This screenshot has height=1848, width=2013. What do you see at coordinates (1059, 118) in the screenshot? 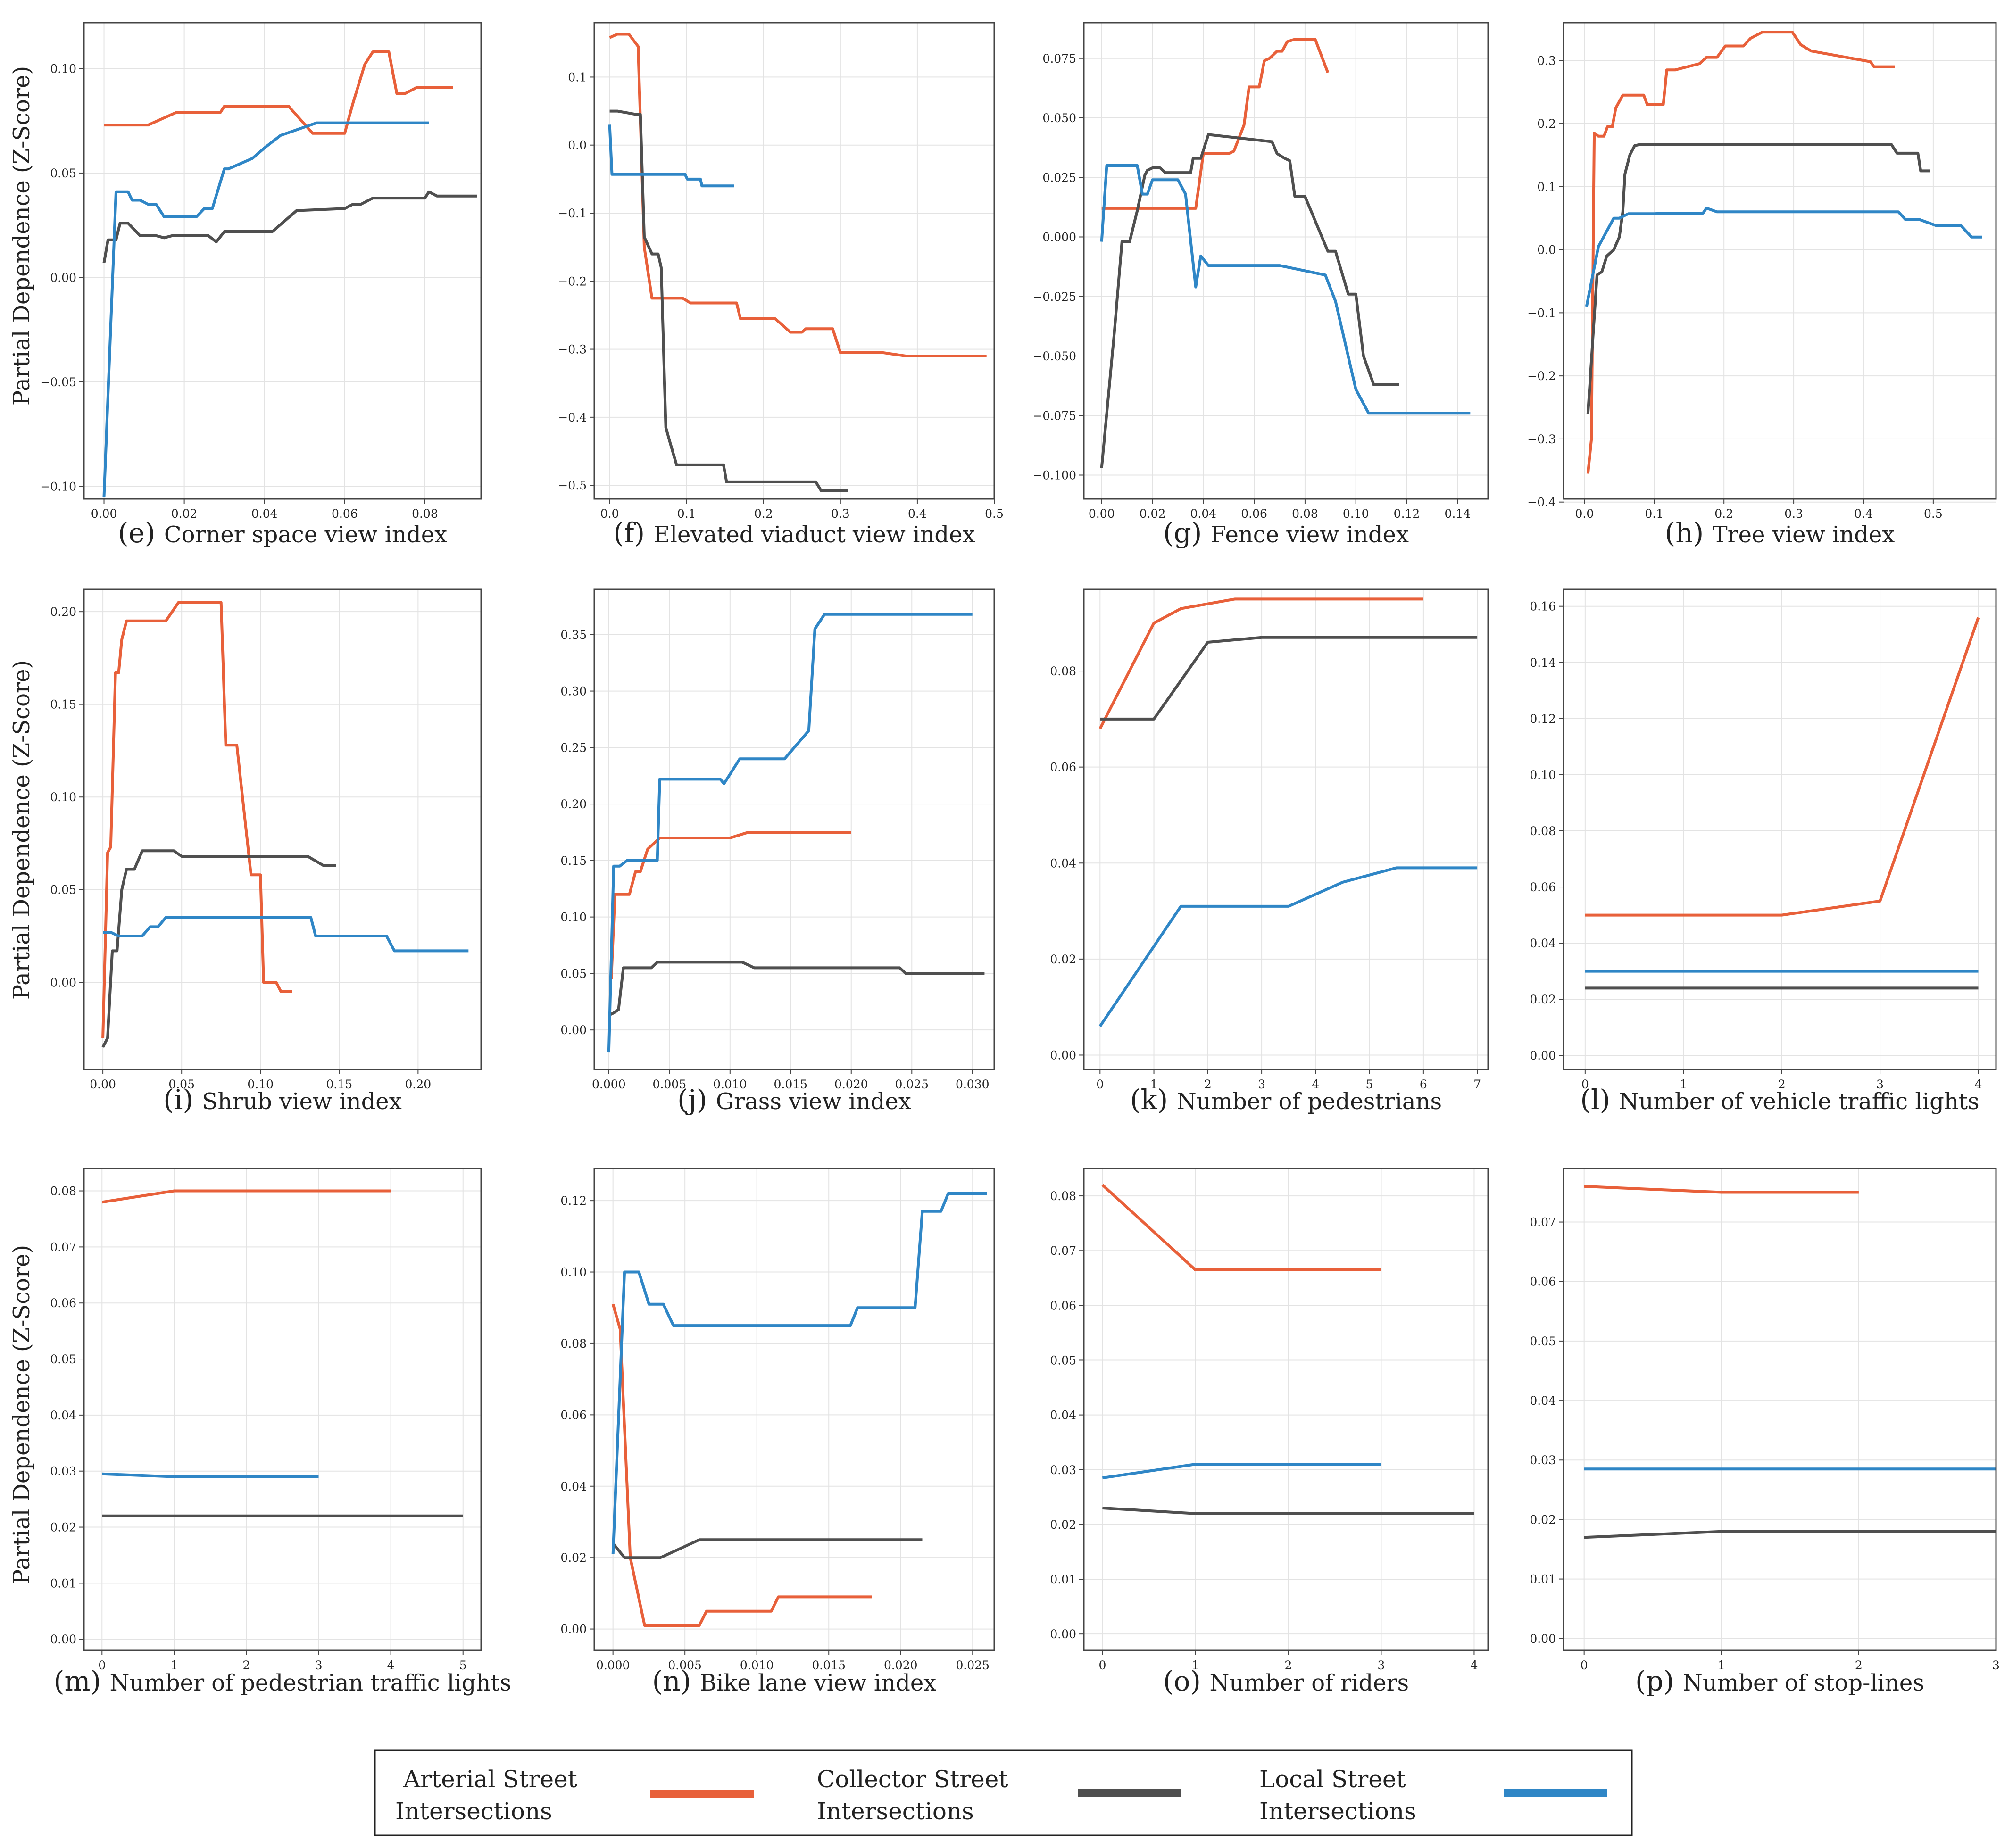
I see `y-tick-label: 0.050` at bounding box center [1059, 118].